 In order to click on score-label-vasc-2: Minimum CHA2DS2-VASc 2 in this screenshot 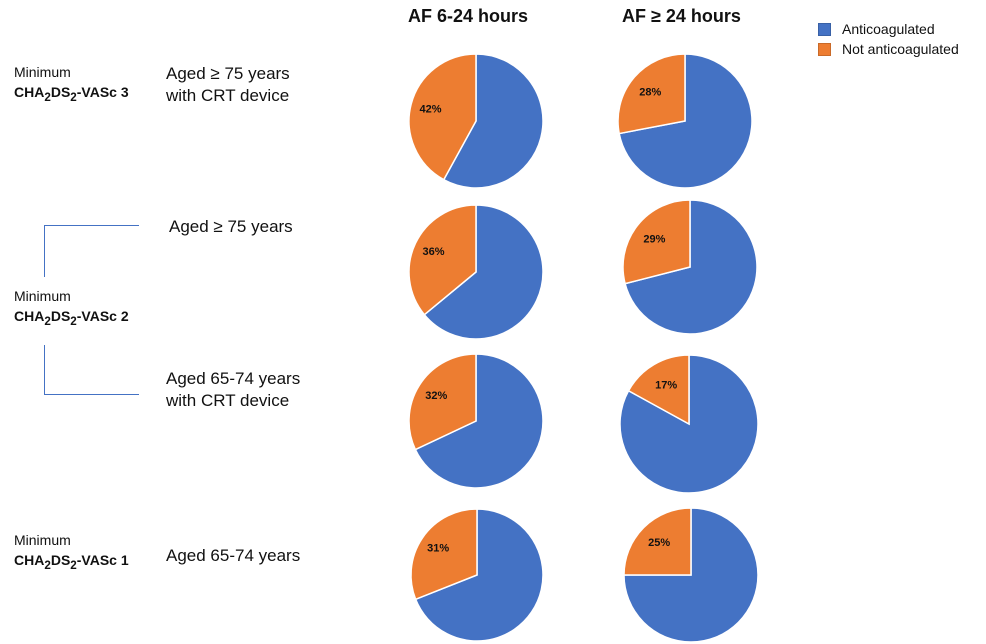, I will do `click(71, 309)`.